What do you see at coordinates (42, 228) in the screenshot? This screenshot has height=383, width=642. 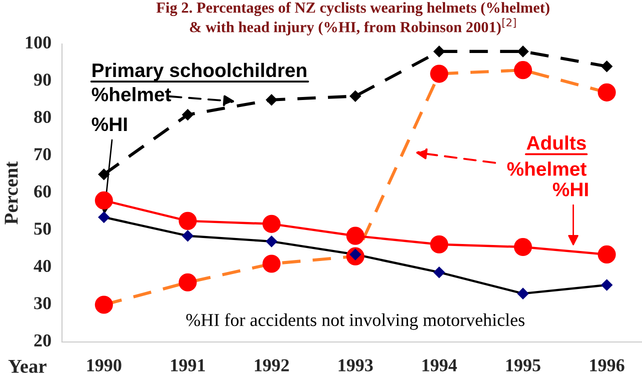 I see `y-tick-label: 50` at bounding box center [42, 228].